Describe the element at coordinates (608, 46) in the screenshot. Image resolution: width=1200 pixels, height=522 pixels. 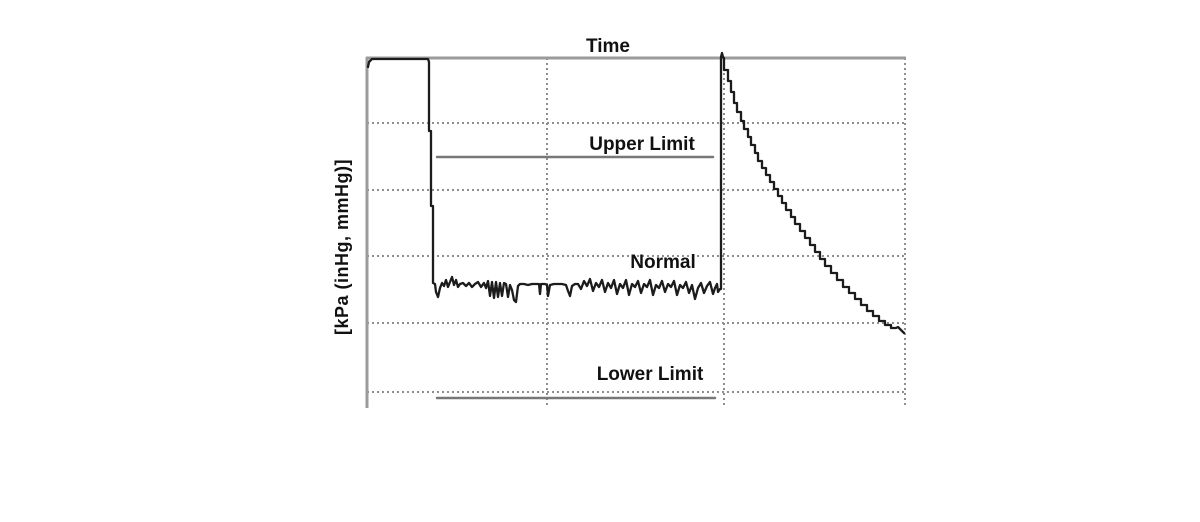
I see `chart-title: Time` at that location.